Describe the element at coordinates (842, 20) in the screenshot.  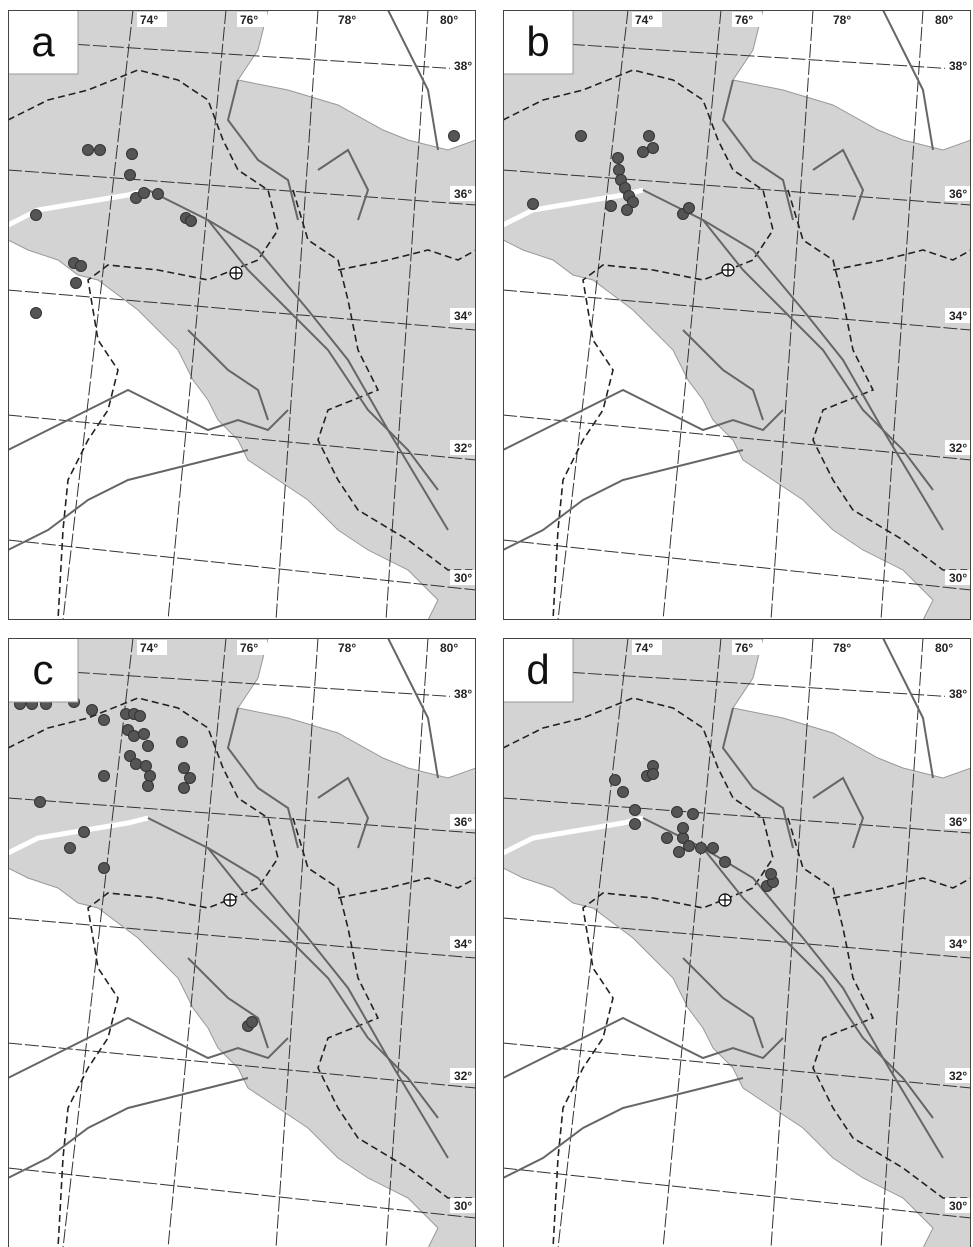
I see `longitude-label: 78°` at that location.